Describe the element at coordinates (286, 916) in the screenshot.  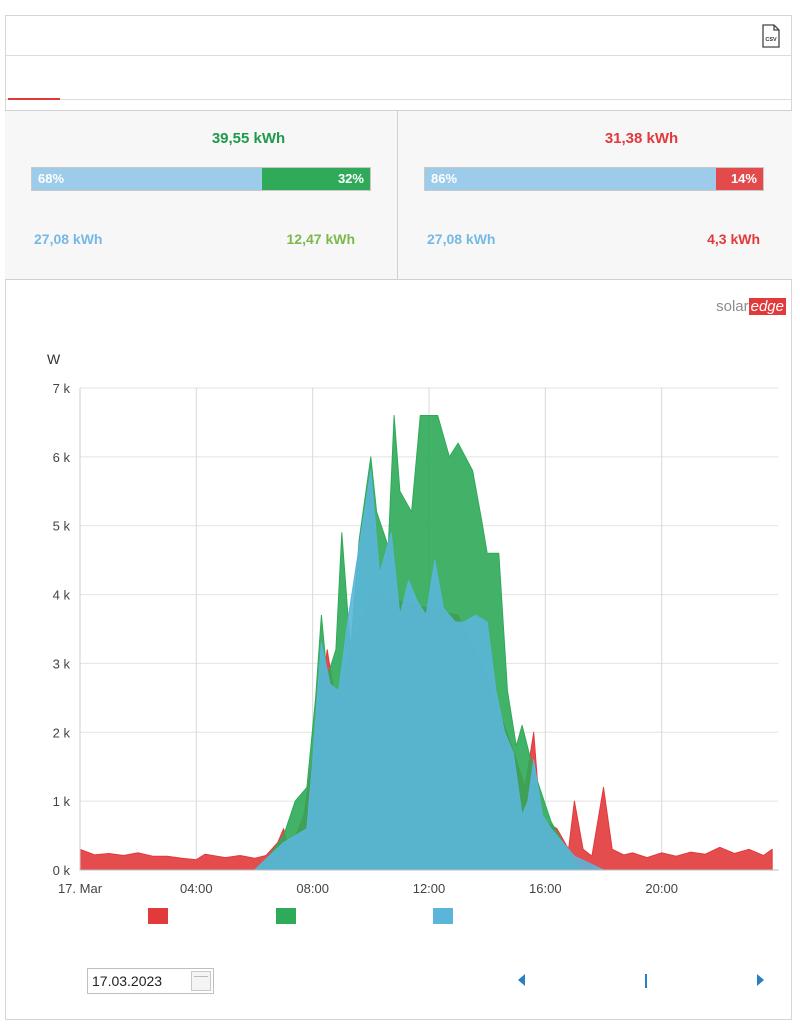
I see `legend-swatch-green` at that location.